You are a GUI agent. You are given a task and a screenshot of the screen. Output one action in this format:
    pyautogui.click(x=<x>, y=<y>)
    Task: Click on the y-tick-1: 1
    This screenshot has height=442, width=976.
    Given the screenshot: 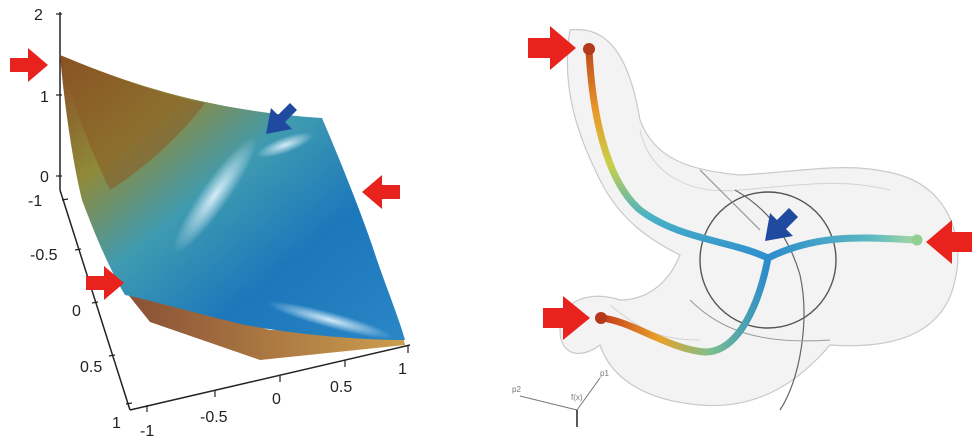 What is the action you would take?
    pyautogui.click(x=116, y=423)
    